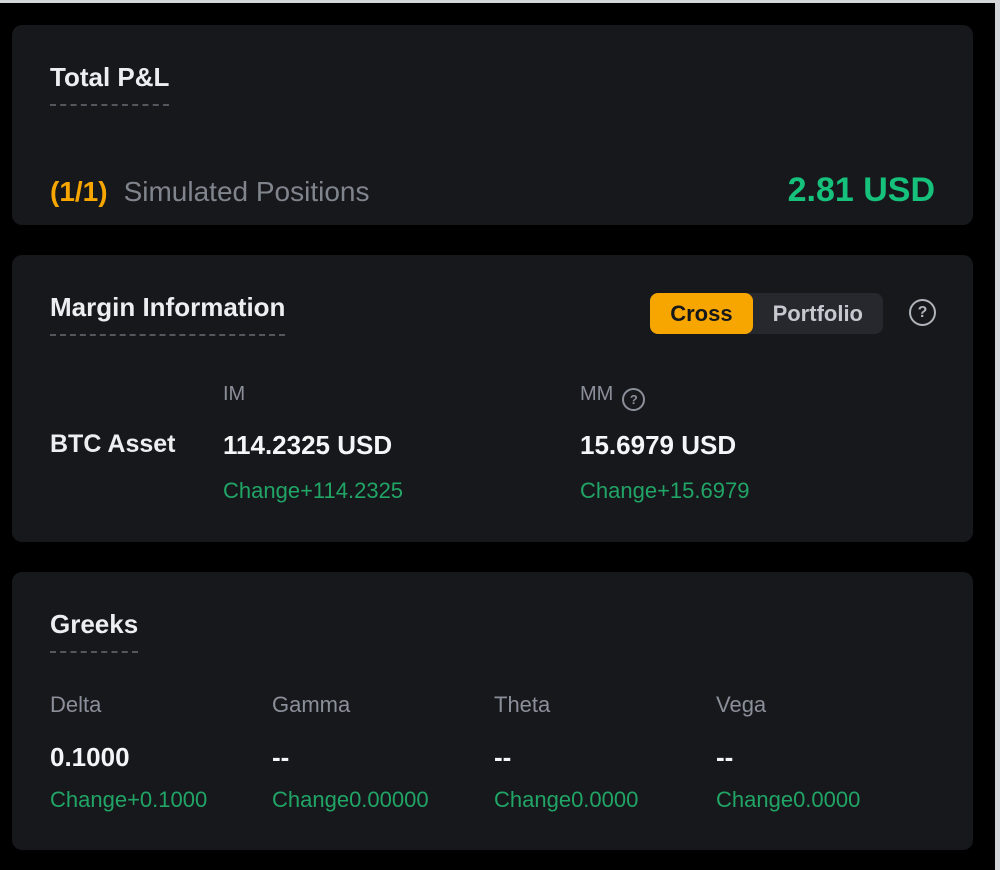 The width and height of the screenshot is (1000, 870). Describe the element at coordinates (313, 490) in the screenshot. I see `im-change: Change+114.2325` at that location.